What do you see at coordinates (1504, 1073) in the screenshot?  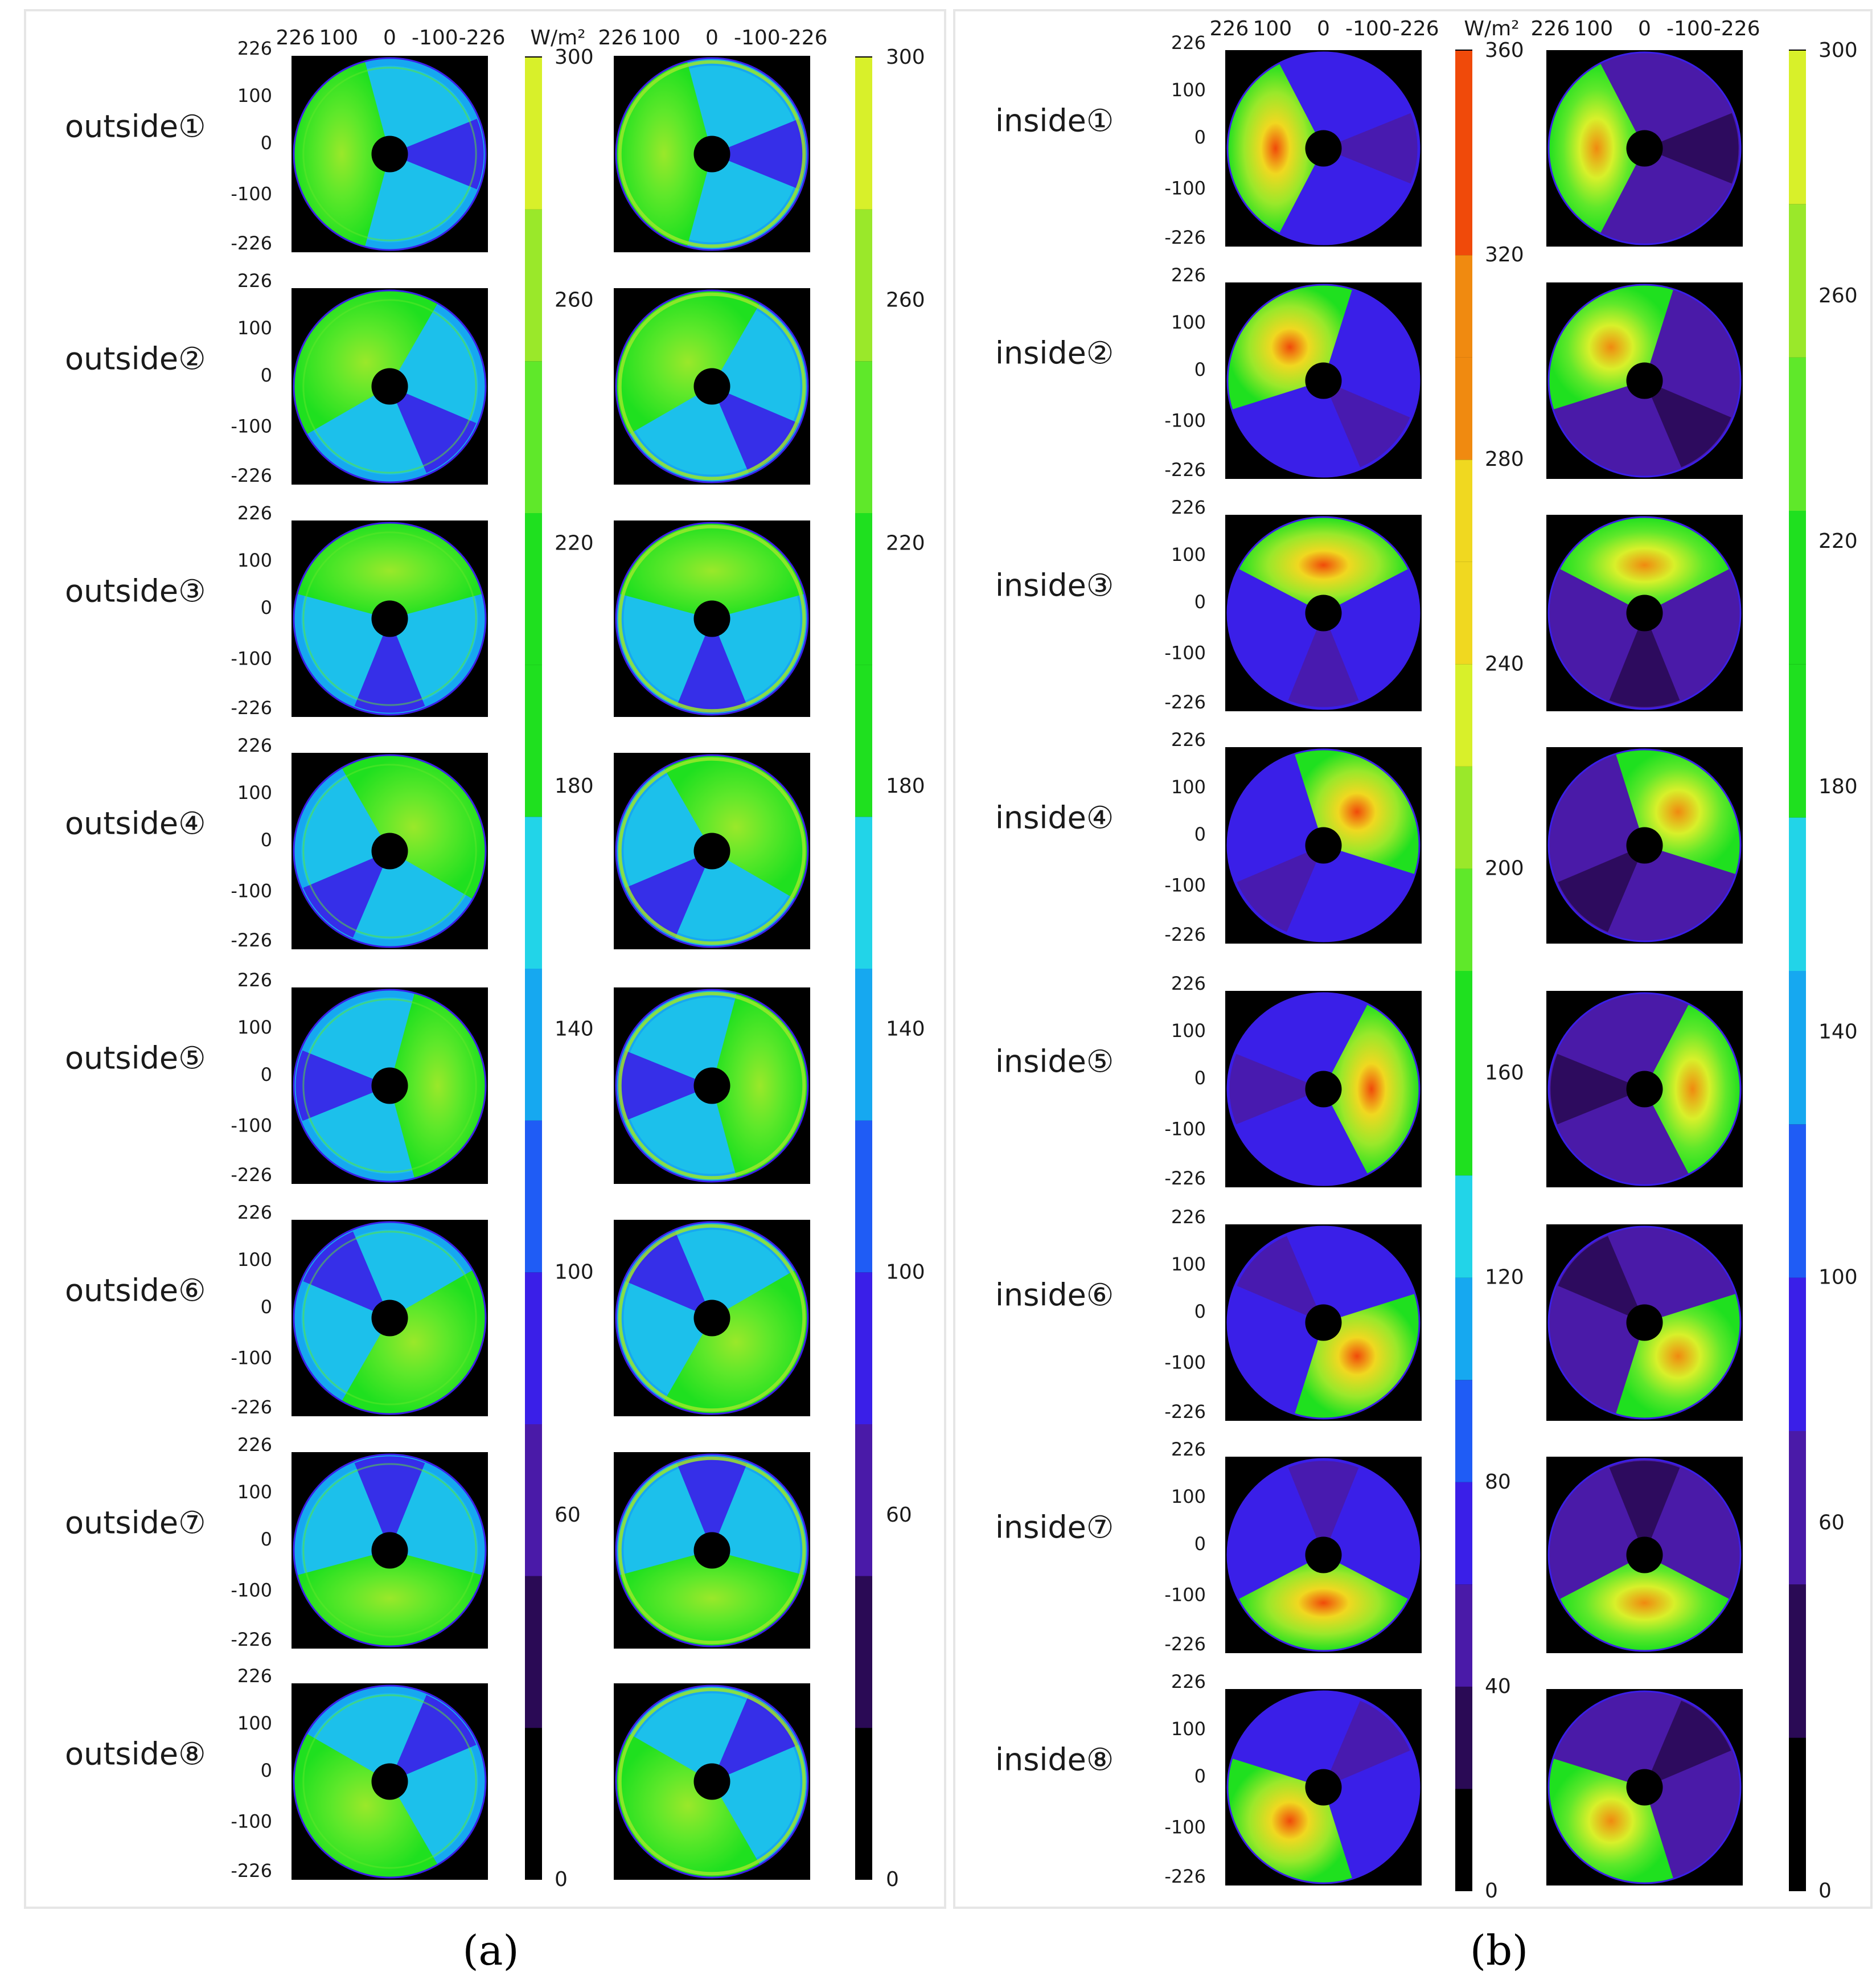 I see `colorbar-tick-label: 160` at bounding box center [1504, 1073].